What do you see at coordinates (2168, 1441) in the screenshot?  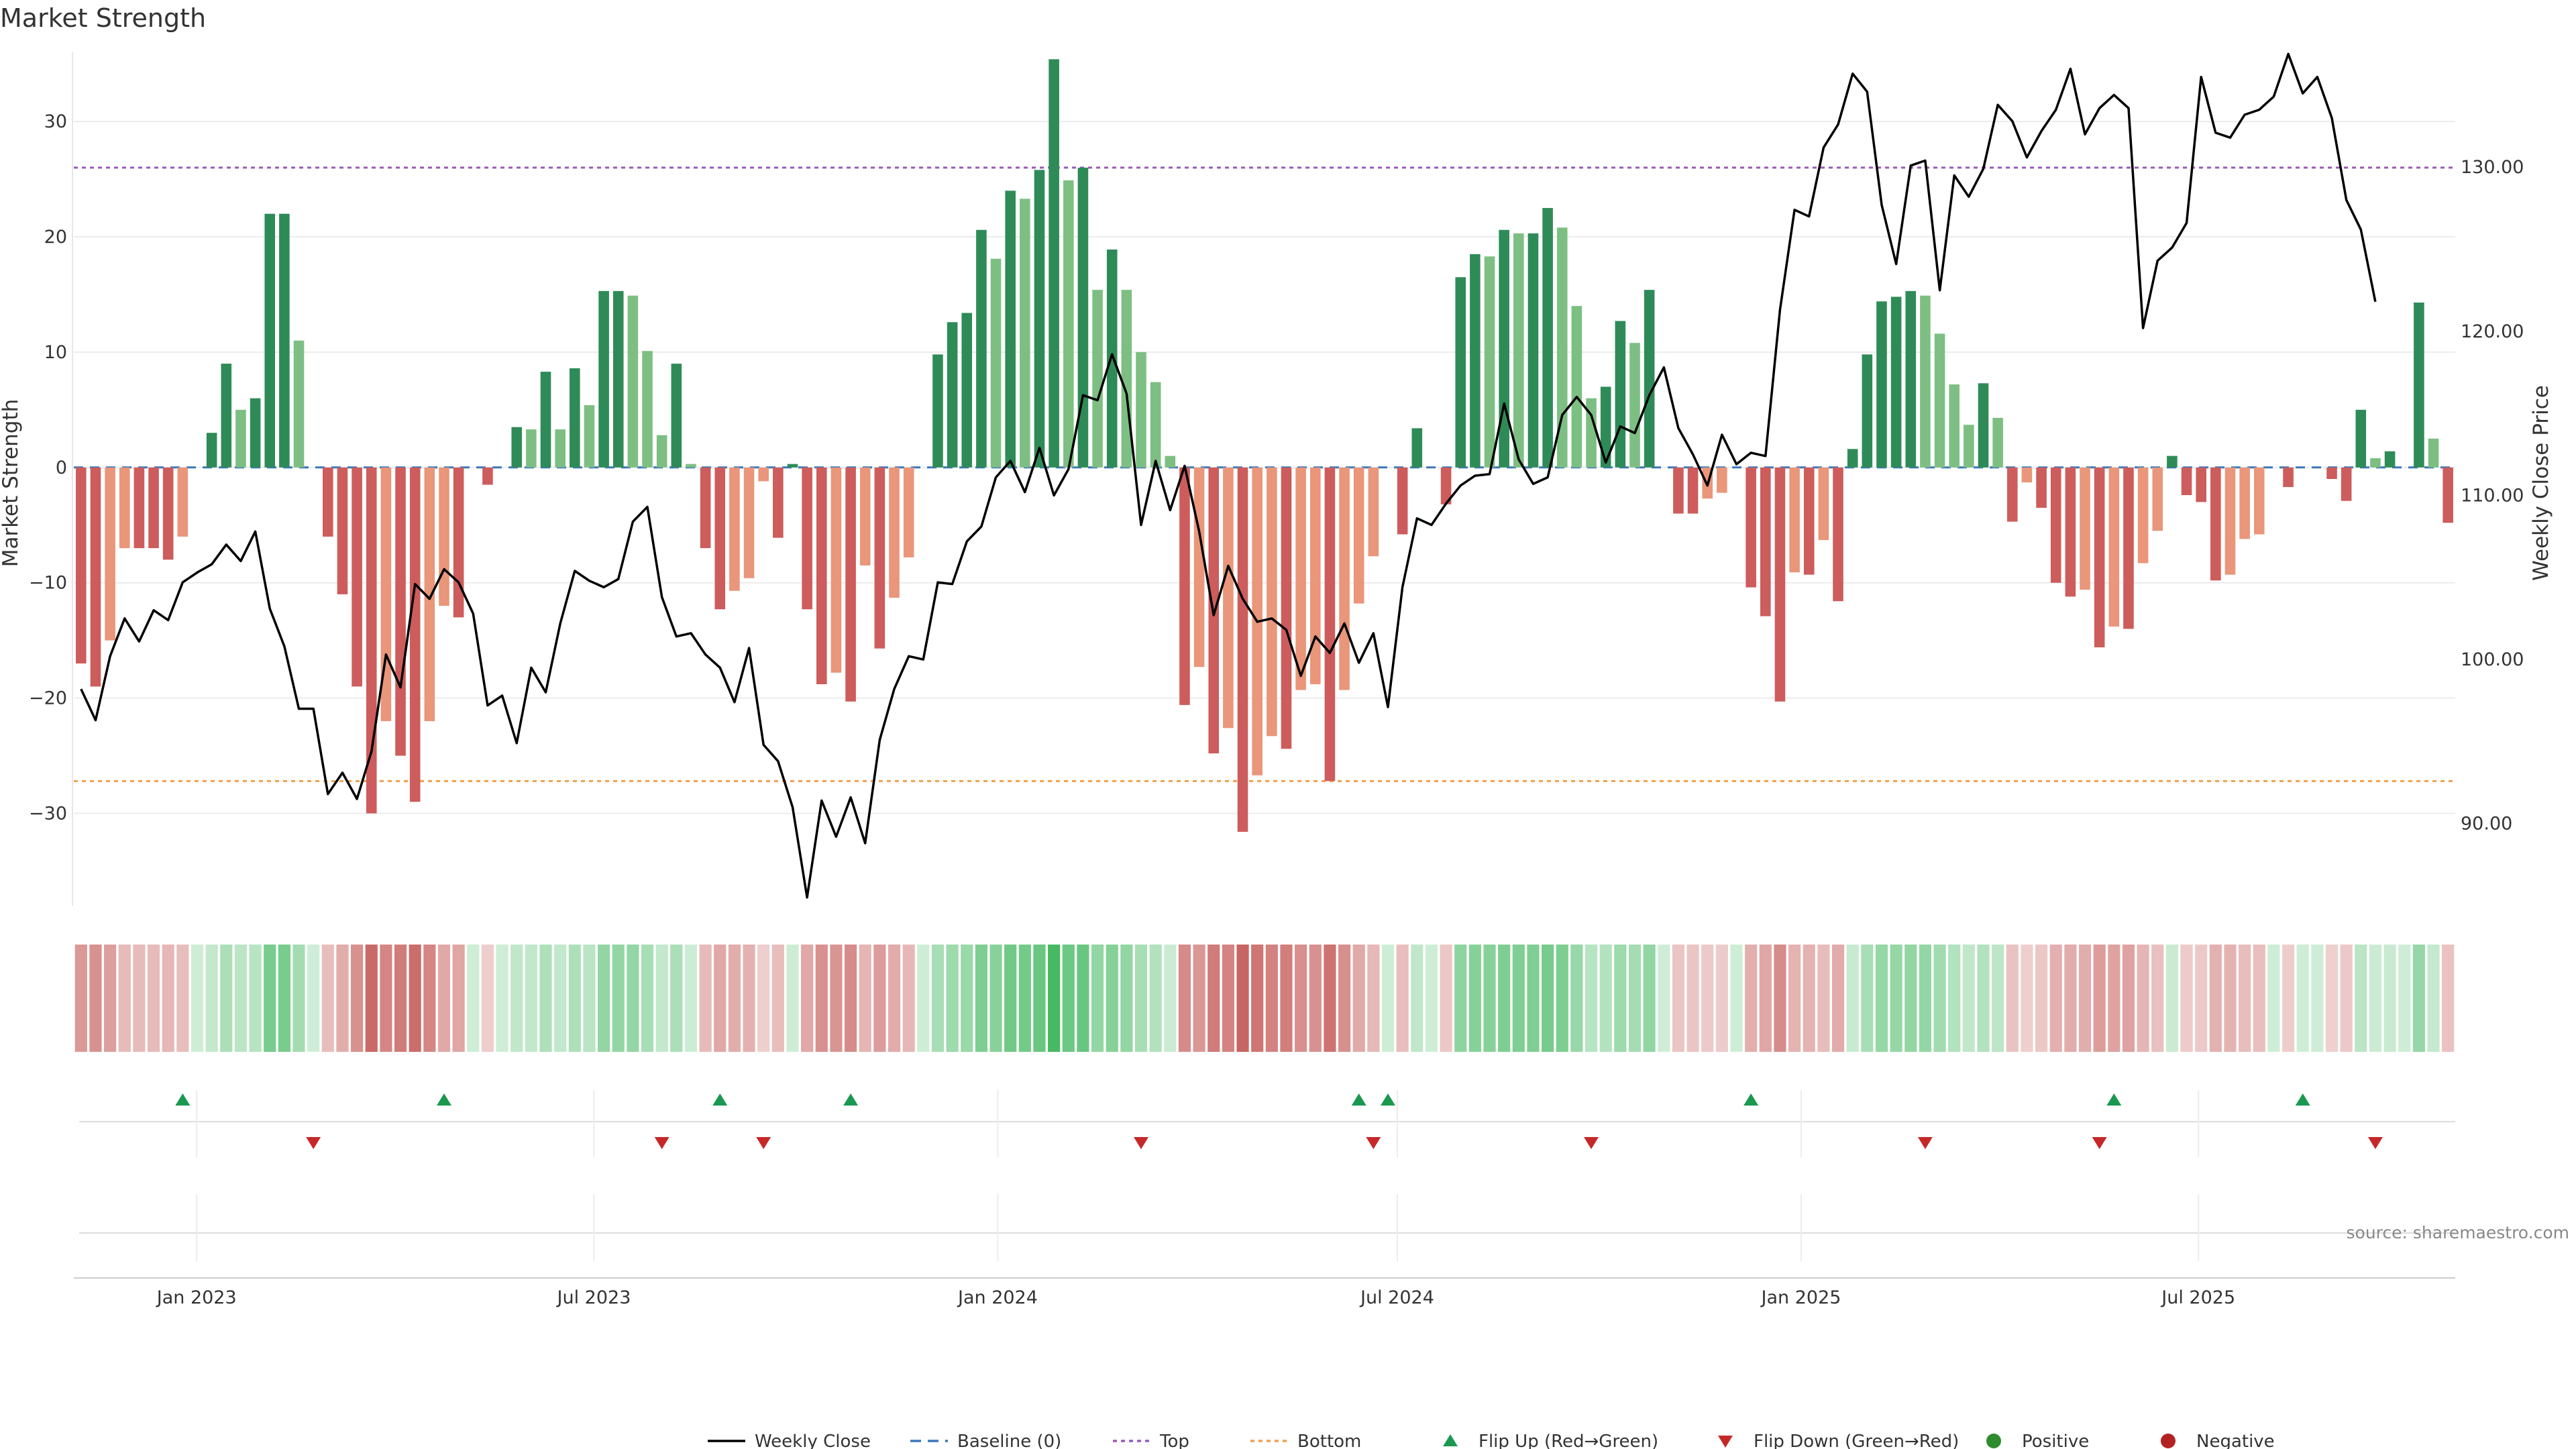 I see `legend-swatch-negative` at bounding box center [2168, 1441].